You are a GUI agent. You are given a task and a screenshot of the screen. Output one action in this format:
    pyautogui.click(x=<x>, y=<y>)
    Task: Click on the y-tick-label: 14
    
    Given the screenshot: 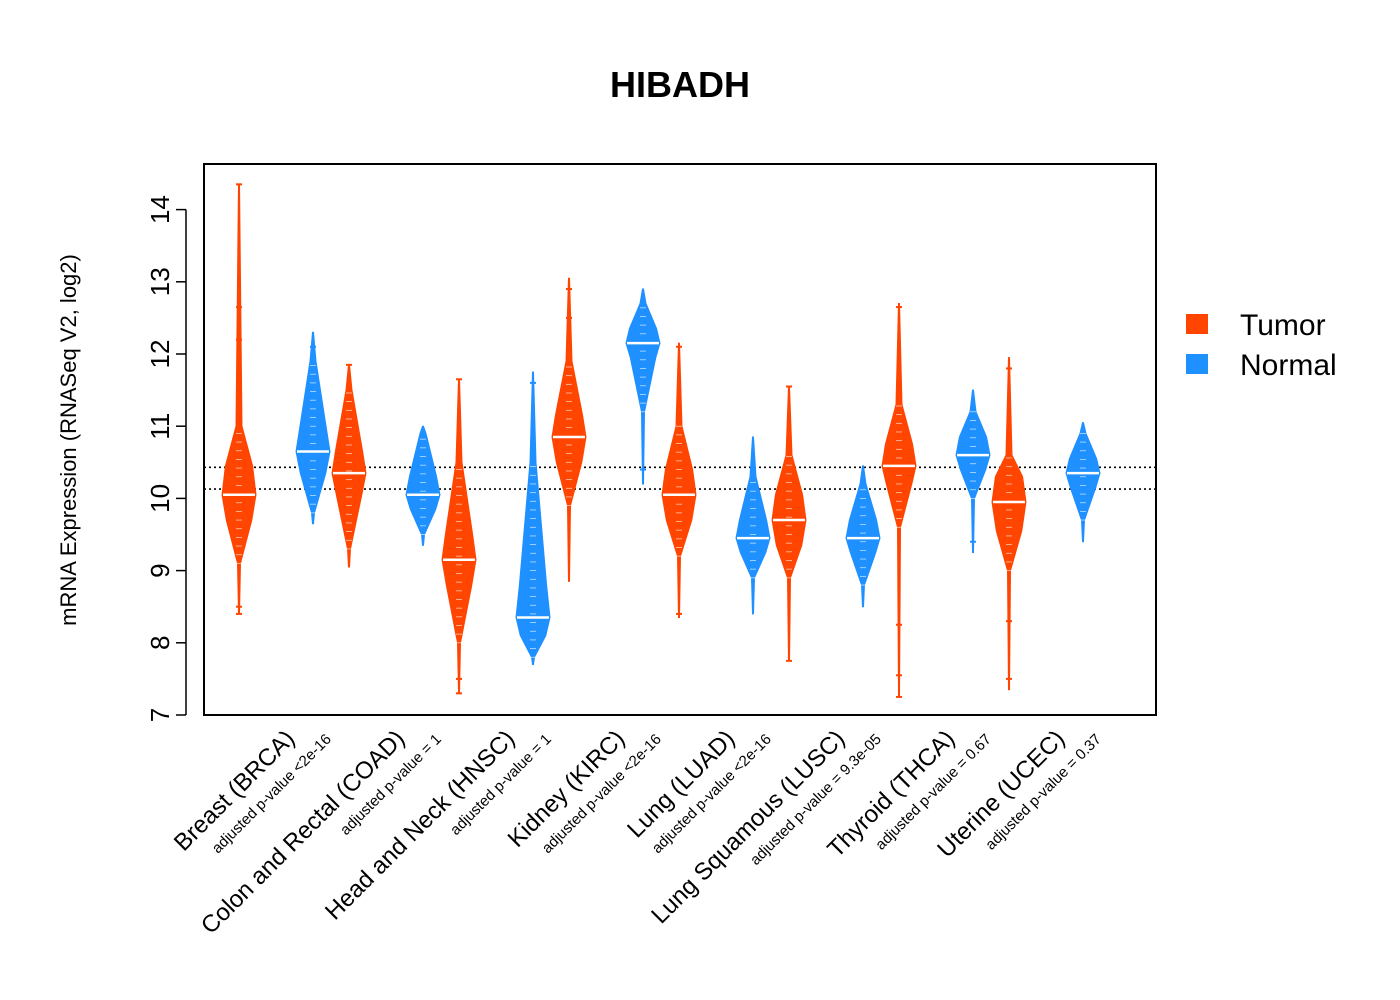 What is the action you would take?
    pyautogui.click(x=160, y=209)
    